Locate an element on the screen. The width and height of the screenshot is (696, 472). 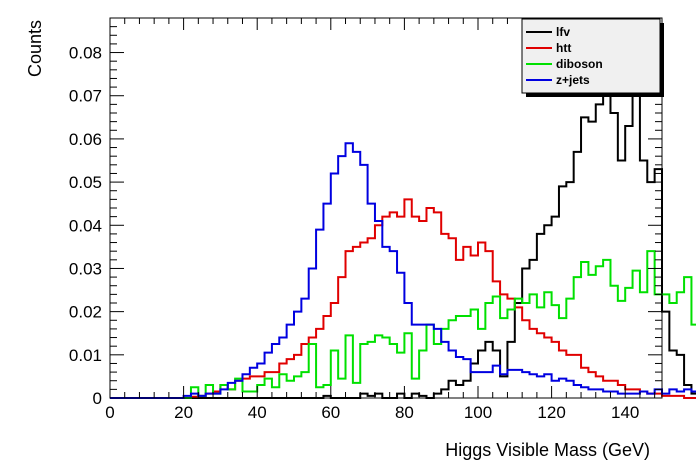
legend-label: diboson is located at coordinates (579, 64).